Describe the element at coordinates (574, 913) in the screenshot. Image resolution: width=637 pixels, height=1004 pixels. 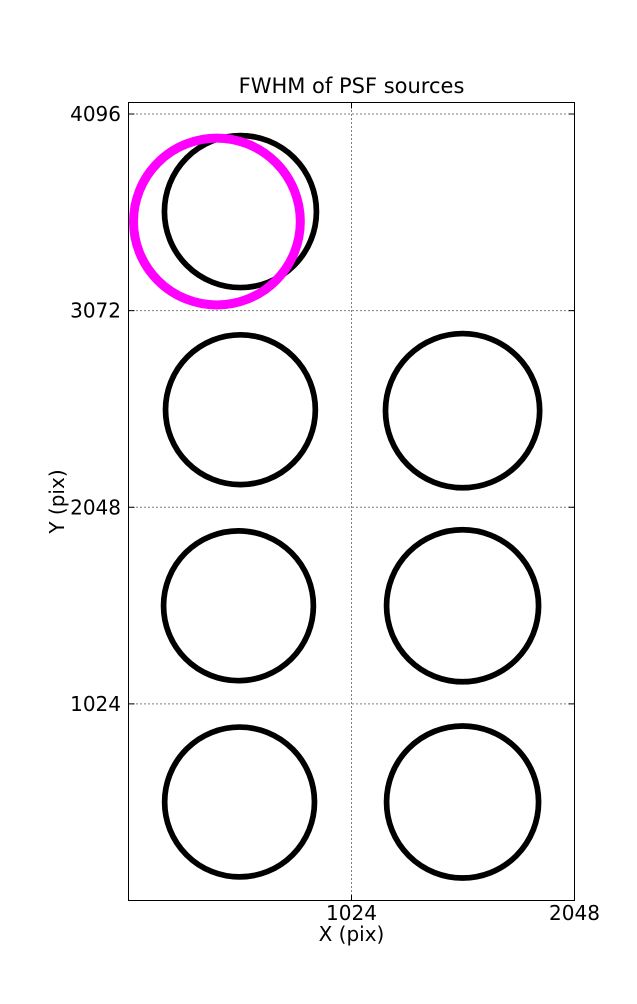
I see `x-tick-label: 2048` at that location.